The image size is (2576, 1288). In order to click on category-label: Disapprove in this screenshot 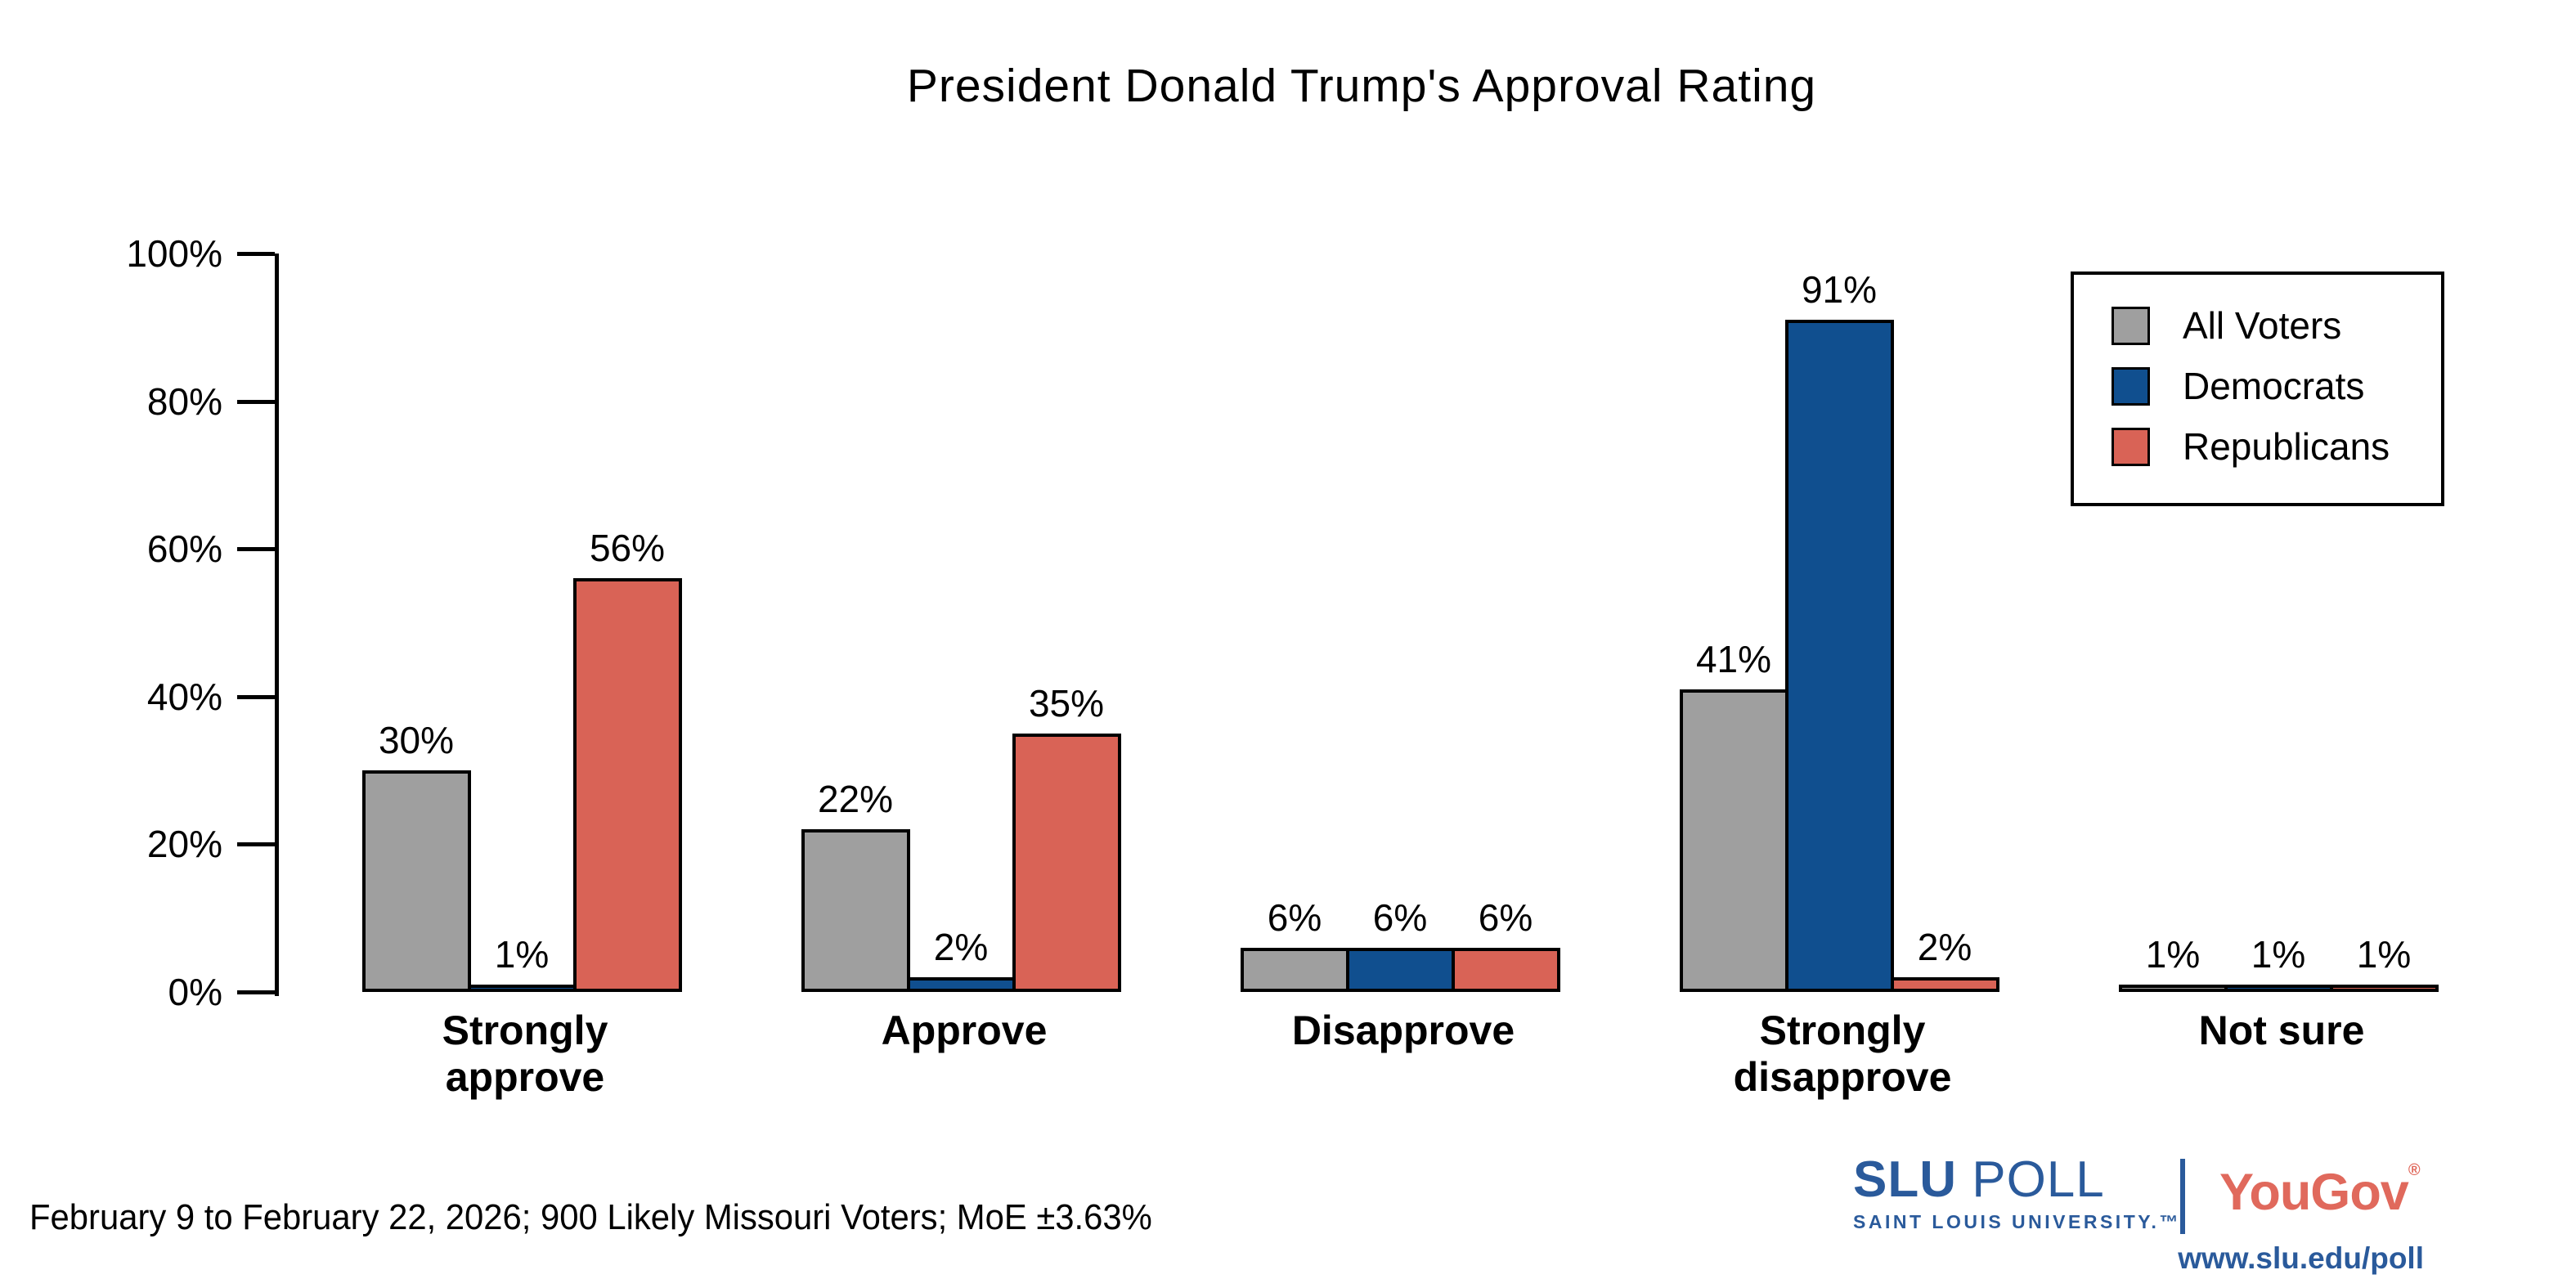, I will do `click(1403, 1031)`.